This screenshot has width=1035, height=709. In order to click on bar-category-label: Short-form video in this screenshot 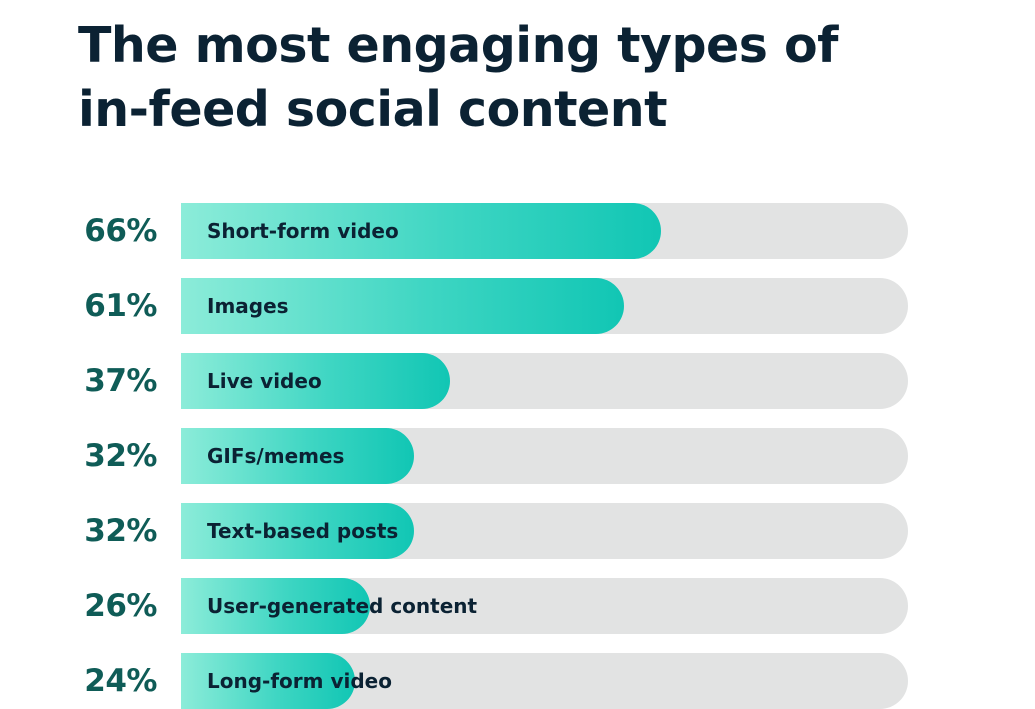, I will do `click(303, 231)`.